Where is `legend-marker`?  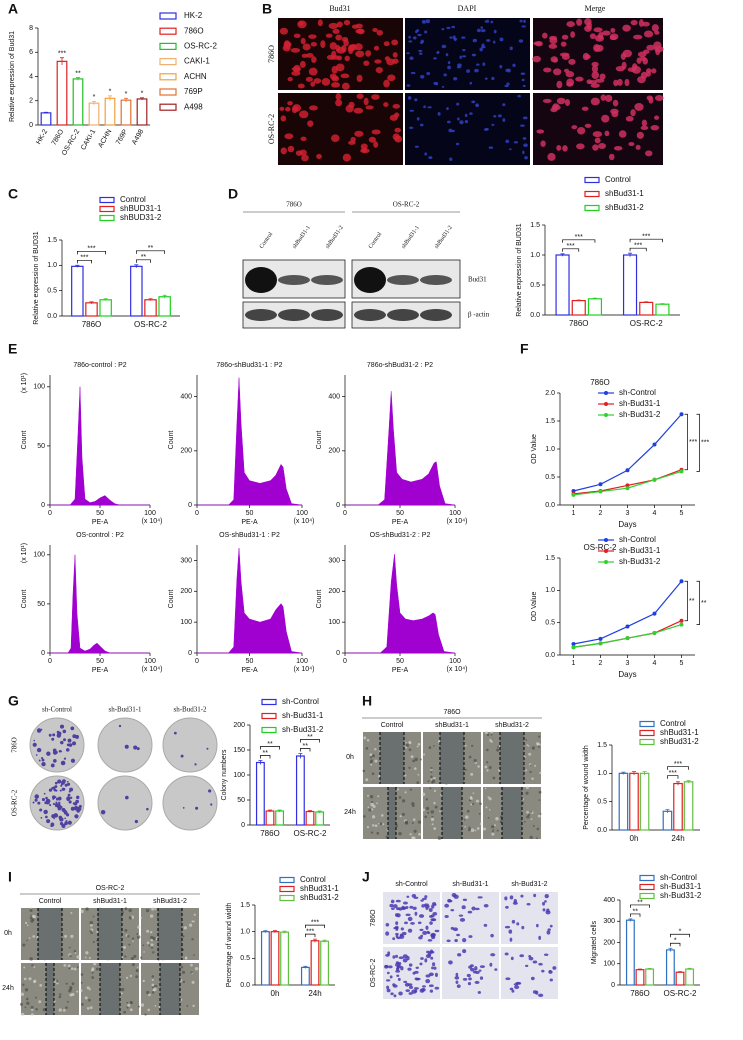
legend-marker is located at coordinates (606, 404).